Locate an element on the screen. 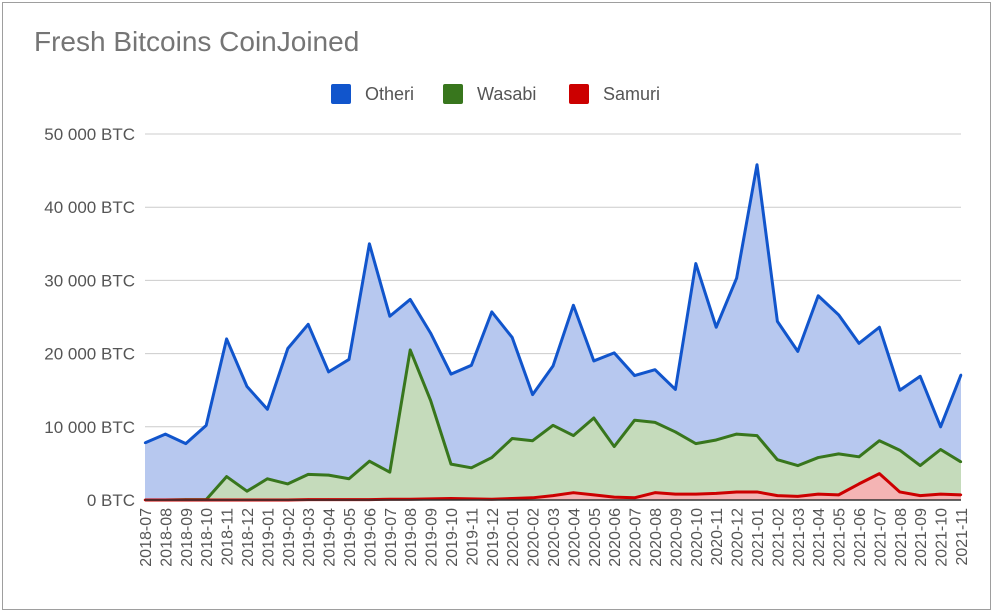  x-tick-label: 2018-10 is located at coordinates (207, 537).